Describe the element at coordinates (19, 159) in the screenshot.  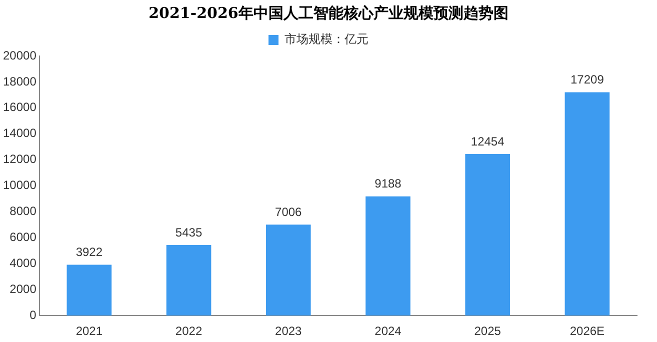
I see `y-tick-label: 12000` at that location.